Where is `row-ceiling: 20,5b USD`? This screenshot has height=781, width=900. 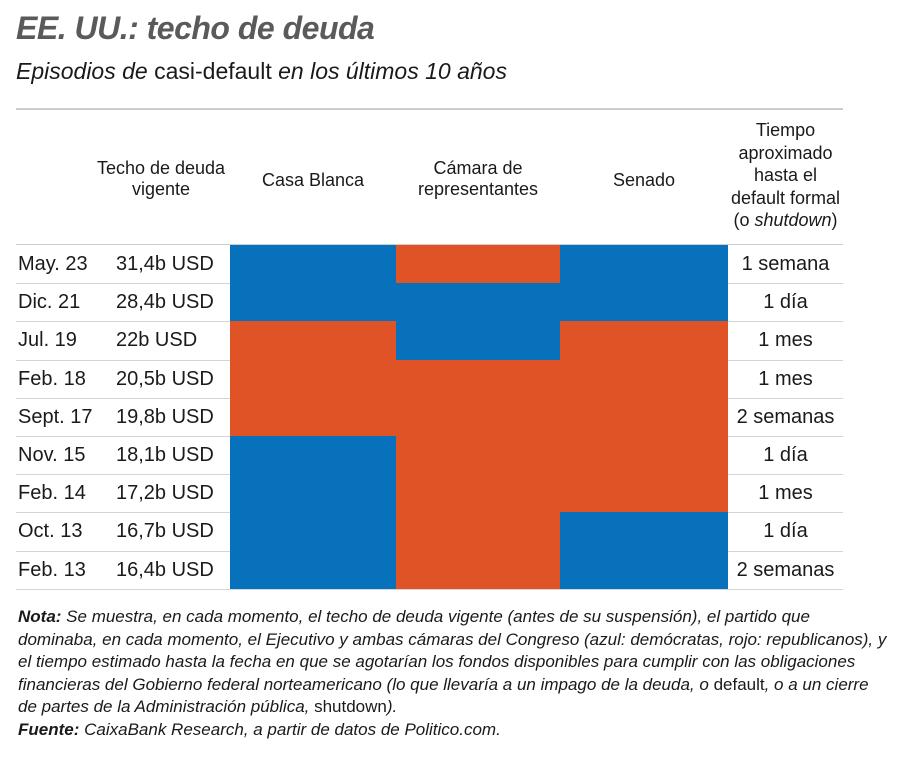 row-ceiling: 20,5b USD is located at coordinates (165, 379).